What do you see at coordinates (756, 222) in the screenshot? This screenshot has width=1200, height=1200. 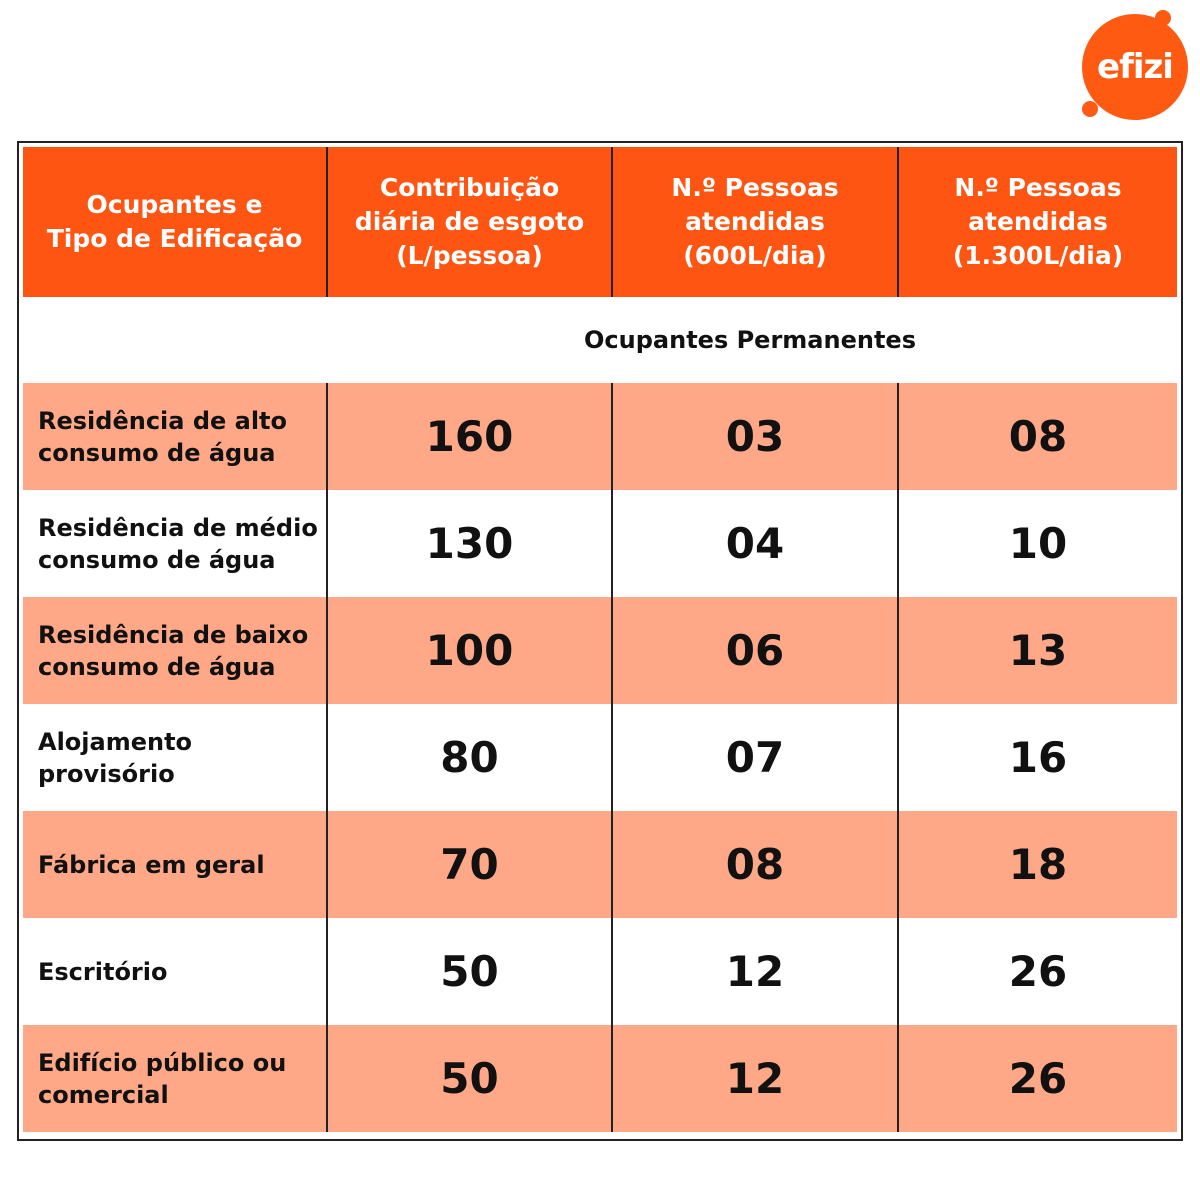 I see `header-cell: N.º Pessoas atendidas (600L/dia)` at bounding box center [756, 222].